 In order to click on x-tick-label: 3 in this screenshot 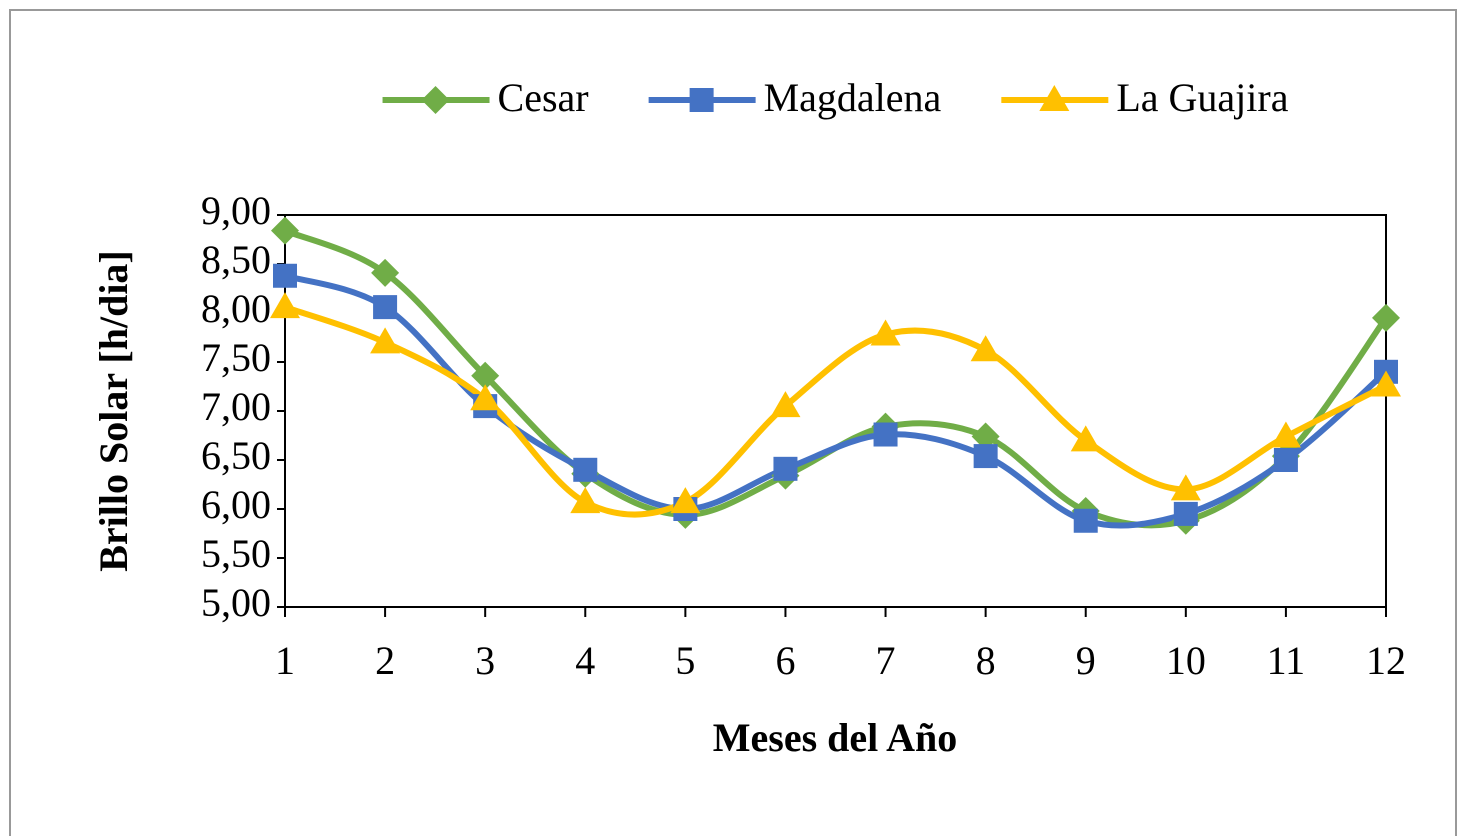, I will do `click(485, 660)`.